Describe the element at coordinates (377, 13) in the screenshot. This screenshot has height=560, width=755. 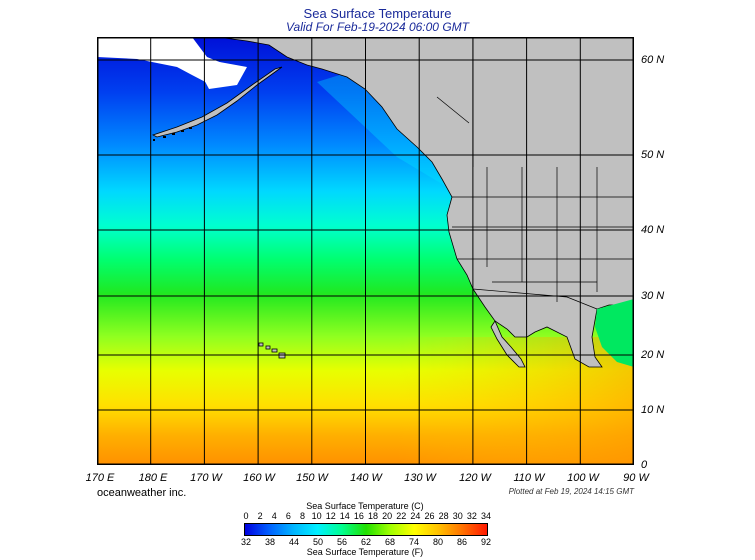
I see `map-title: Sea Surface Temperature` at that location.